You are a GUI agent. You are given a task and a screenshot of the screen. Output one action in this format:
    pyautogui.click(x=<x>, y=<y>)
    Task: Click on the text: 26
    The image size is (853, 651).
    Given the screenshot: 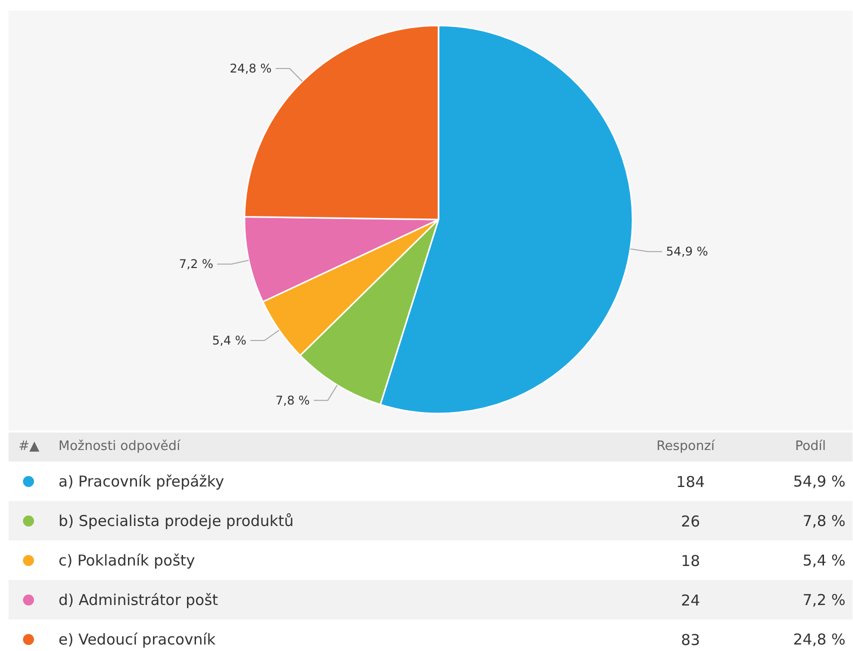 What is the action you would take?
    pyautogui.click(x=690, y=521)
    